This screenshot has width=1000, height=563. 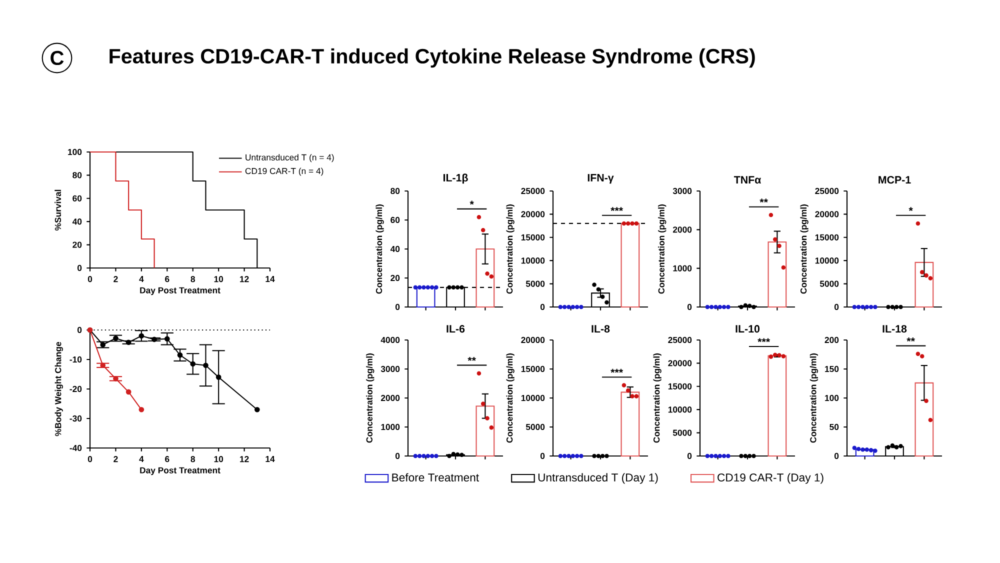 I want to click on legend-label: Before Treatment, so click(x=435, y=477).